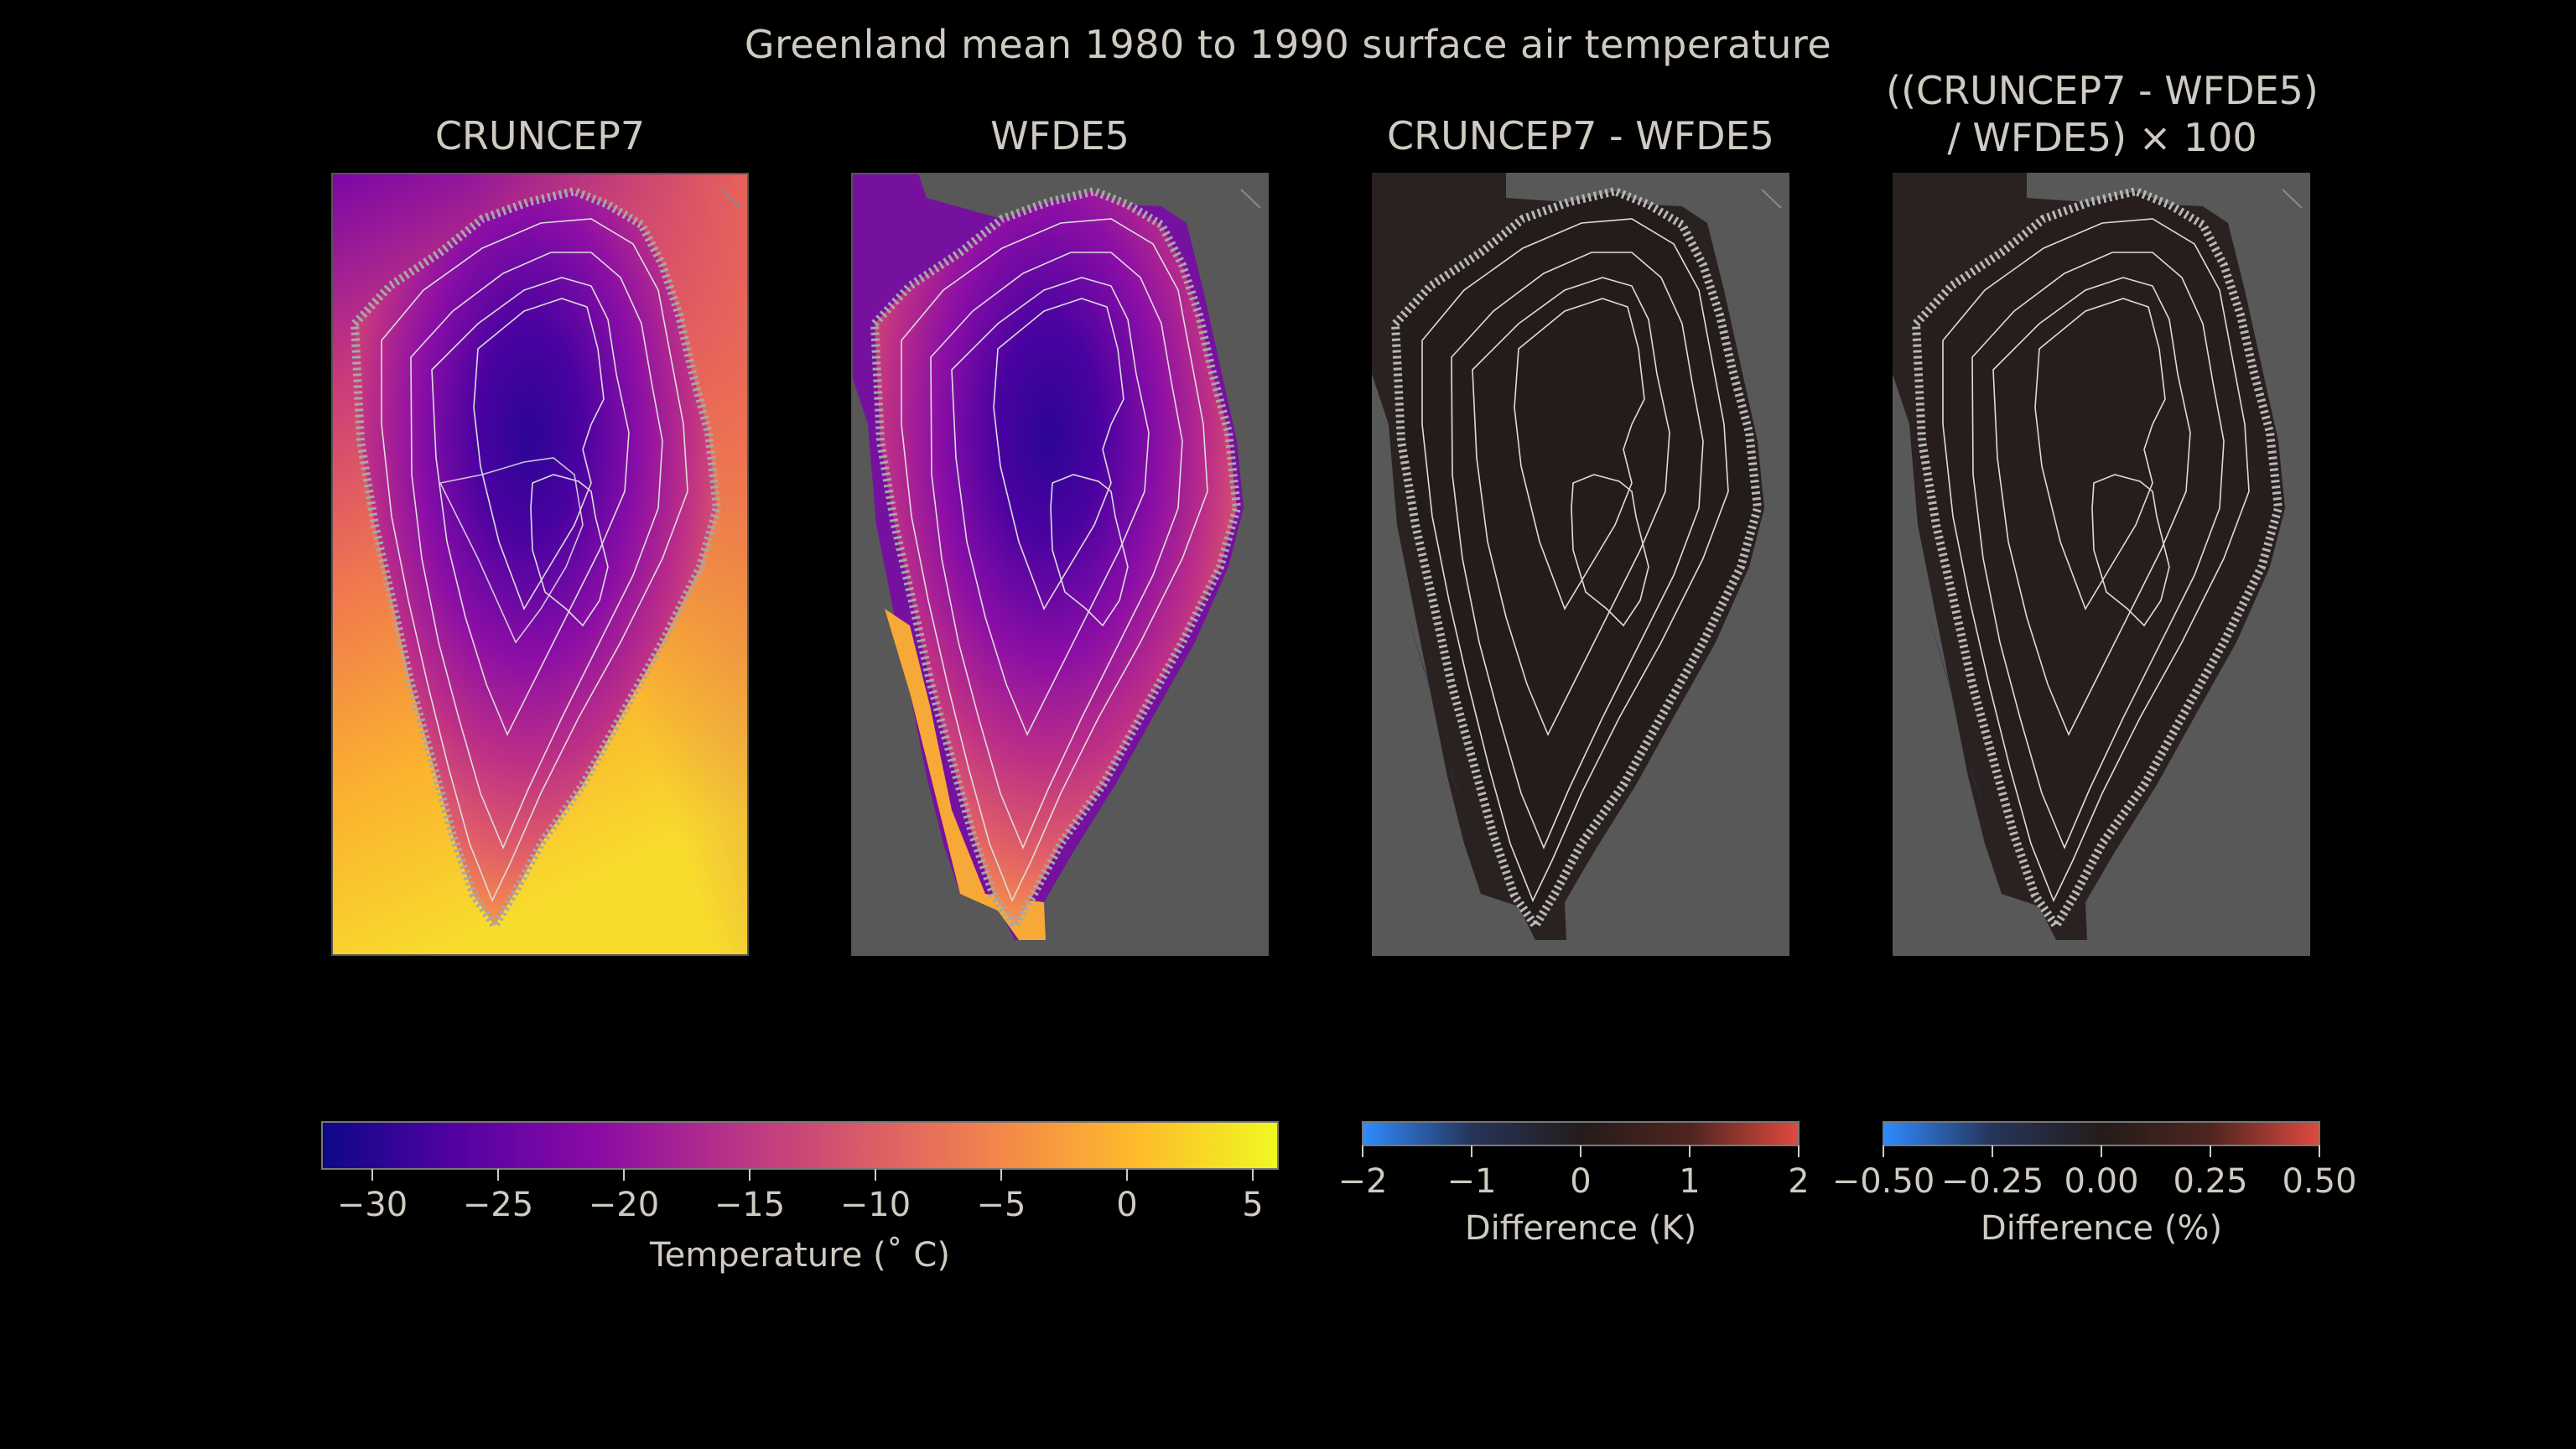 The height and width of the screenshot is (1449, 2576). What do you see at coordinates (1992, 1181) in the screenshot?
I see `colorbar-percent-tick-label: −0.25` at bounding box center [1992, 1181].